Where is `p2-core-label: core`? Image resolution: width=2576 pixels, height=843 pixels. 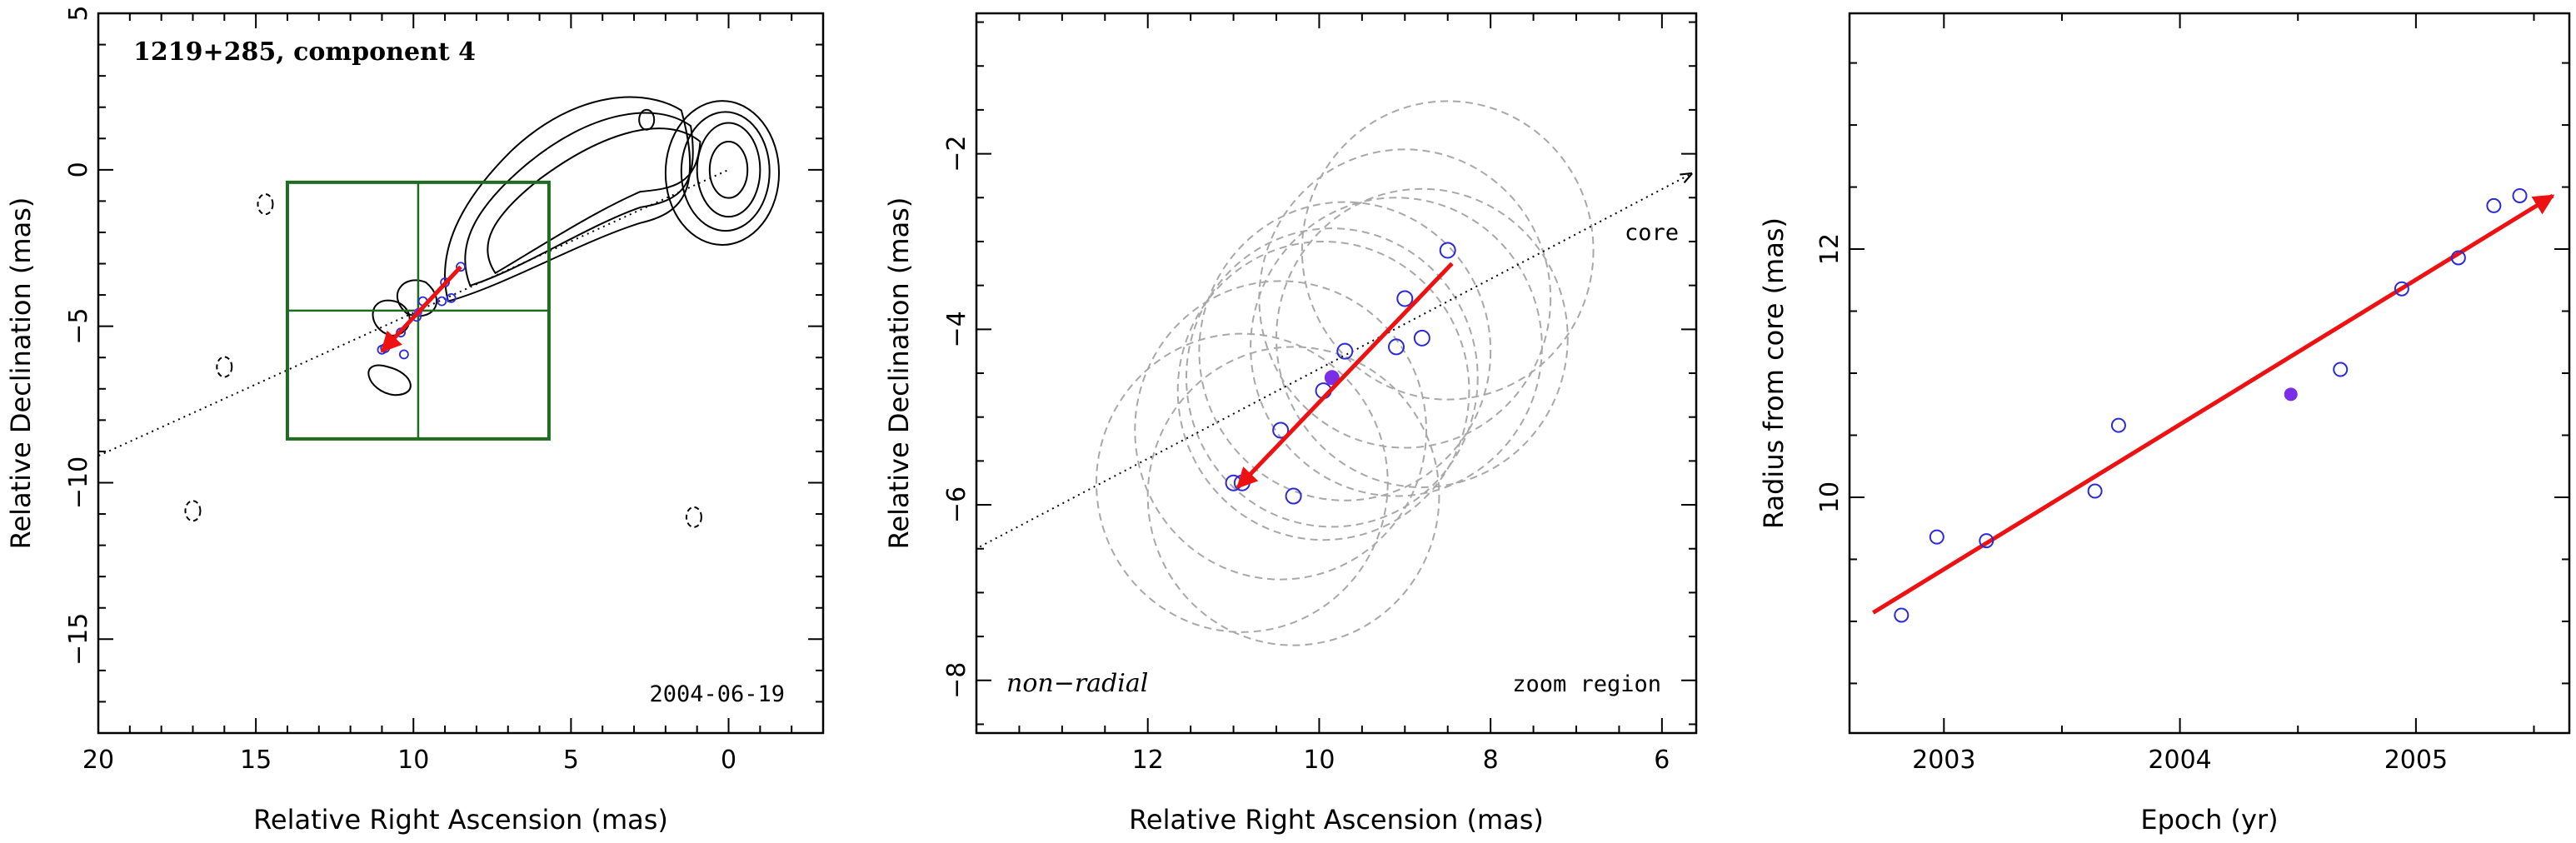 p2-core-label: core is located at coordinates (1652, 233).